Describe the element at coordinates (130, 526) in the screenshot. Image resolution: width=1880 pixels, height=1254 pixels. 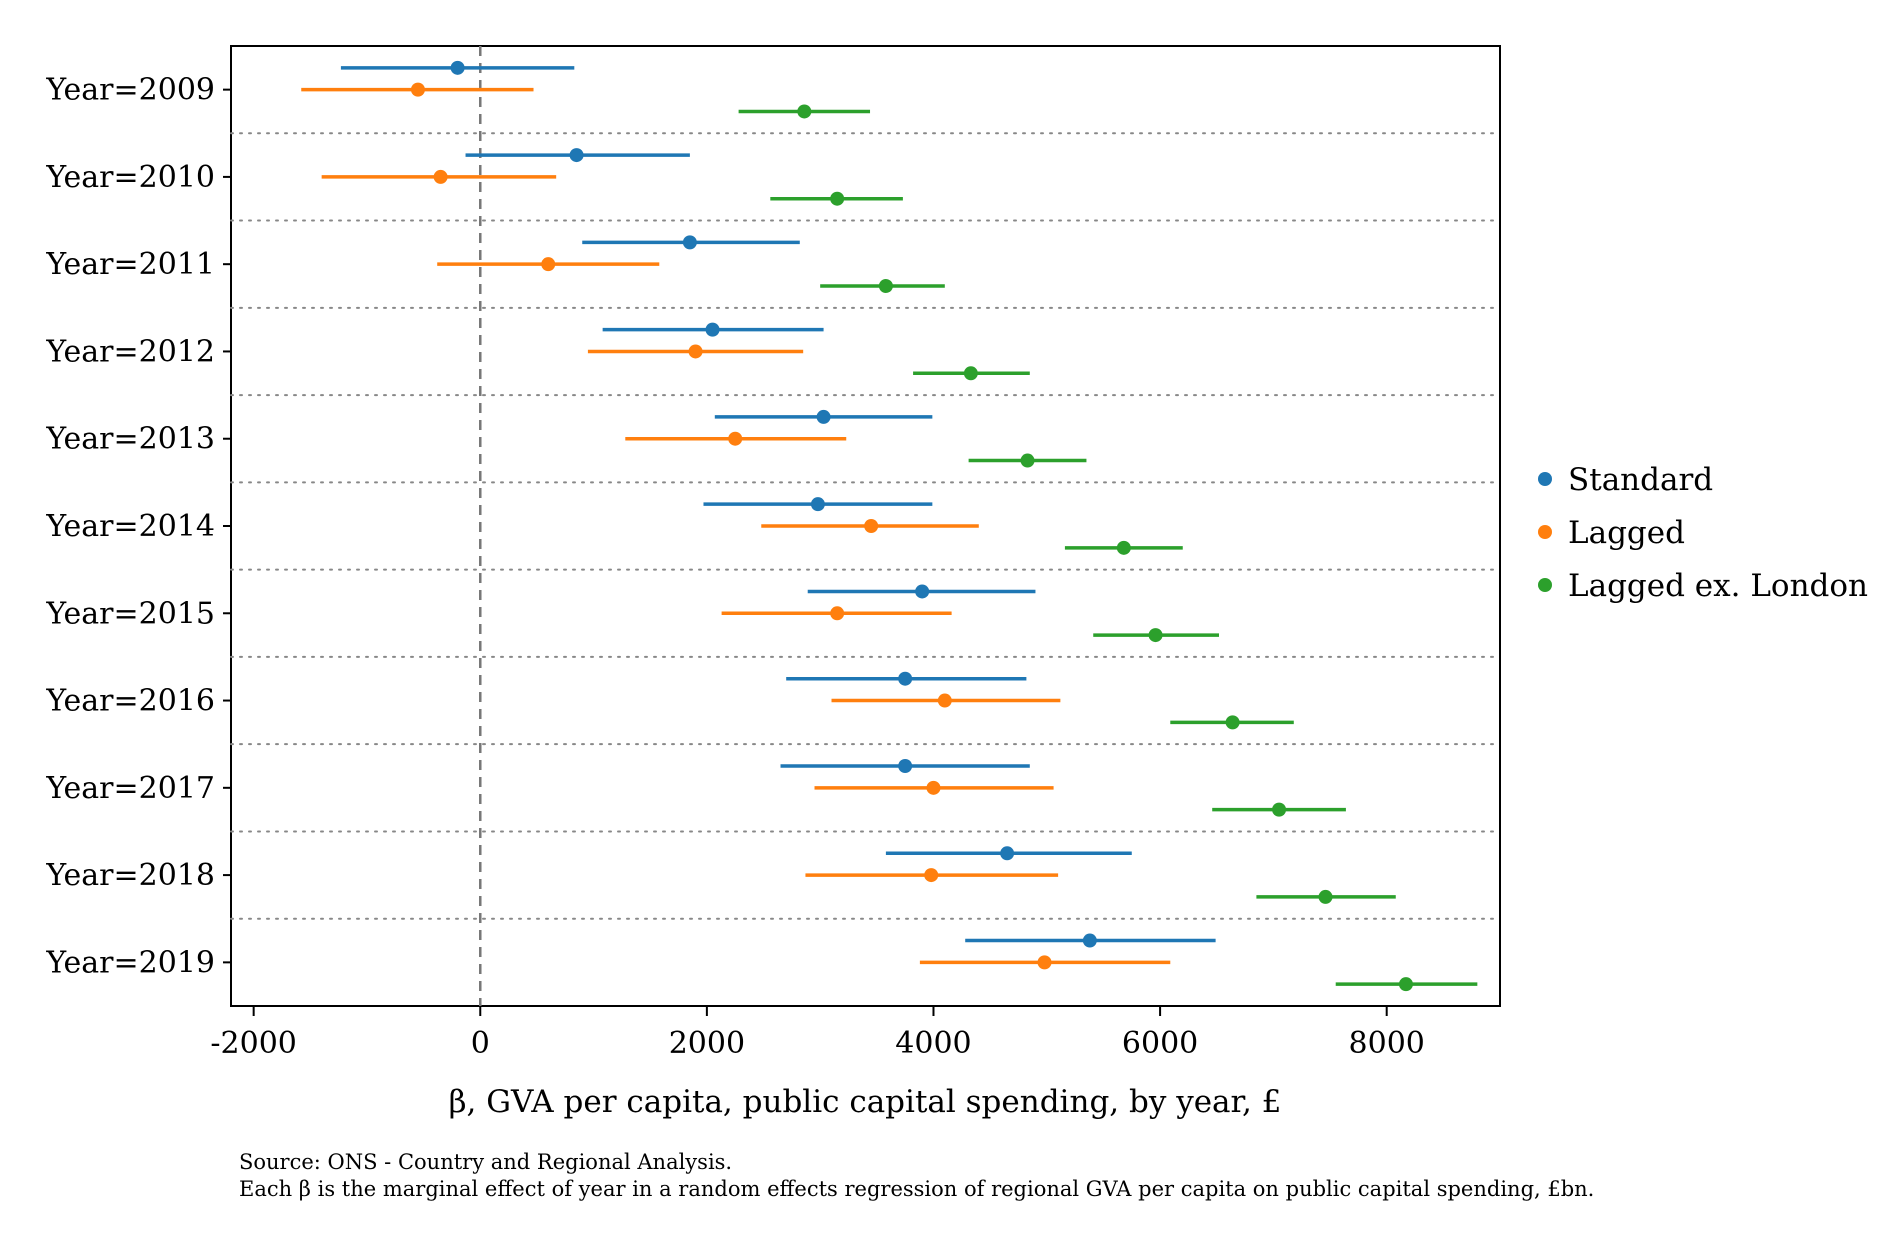
I see `y-tick-label: Year=2014` at that location.